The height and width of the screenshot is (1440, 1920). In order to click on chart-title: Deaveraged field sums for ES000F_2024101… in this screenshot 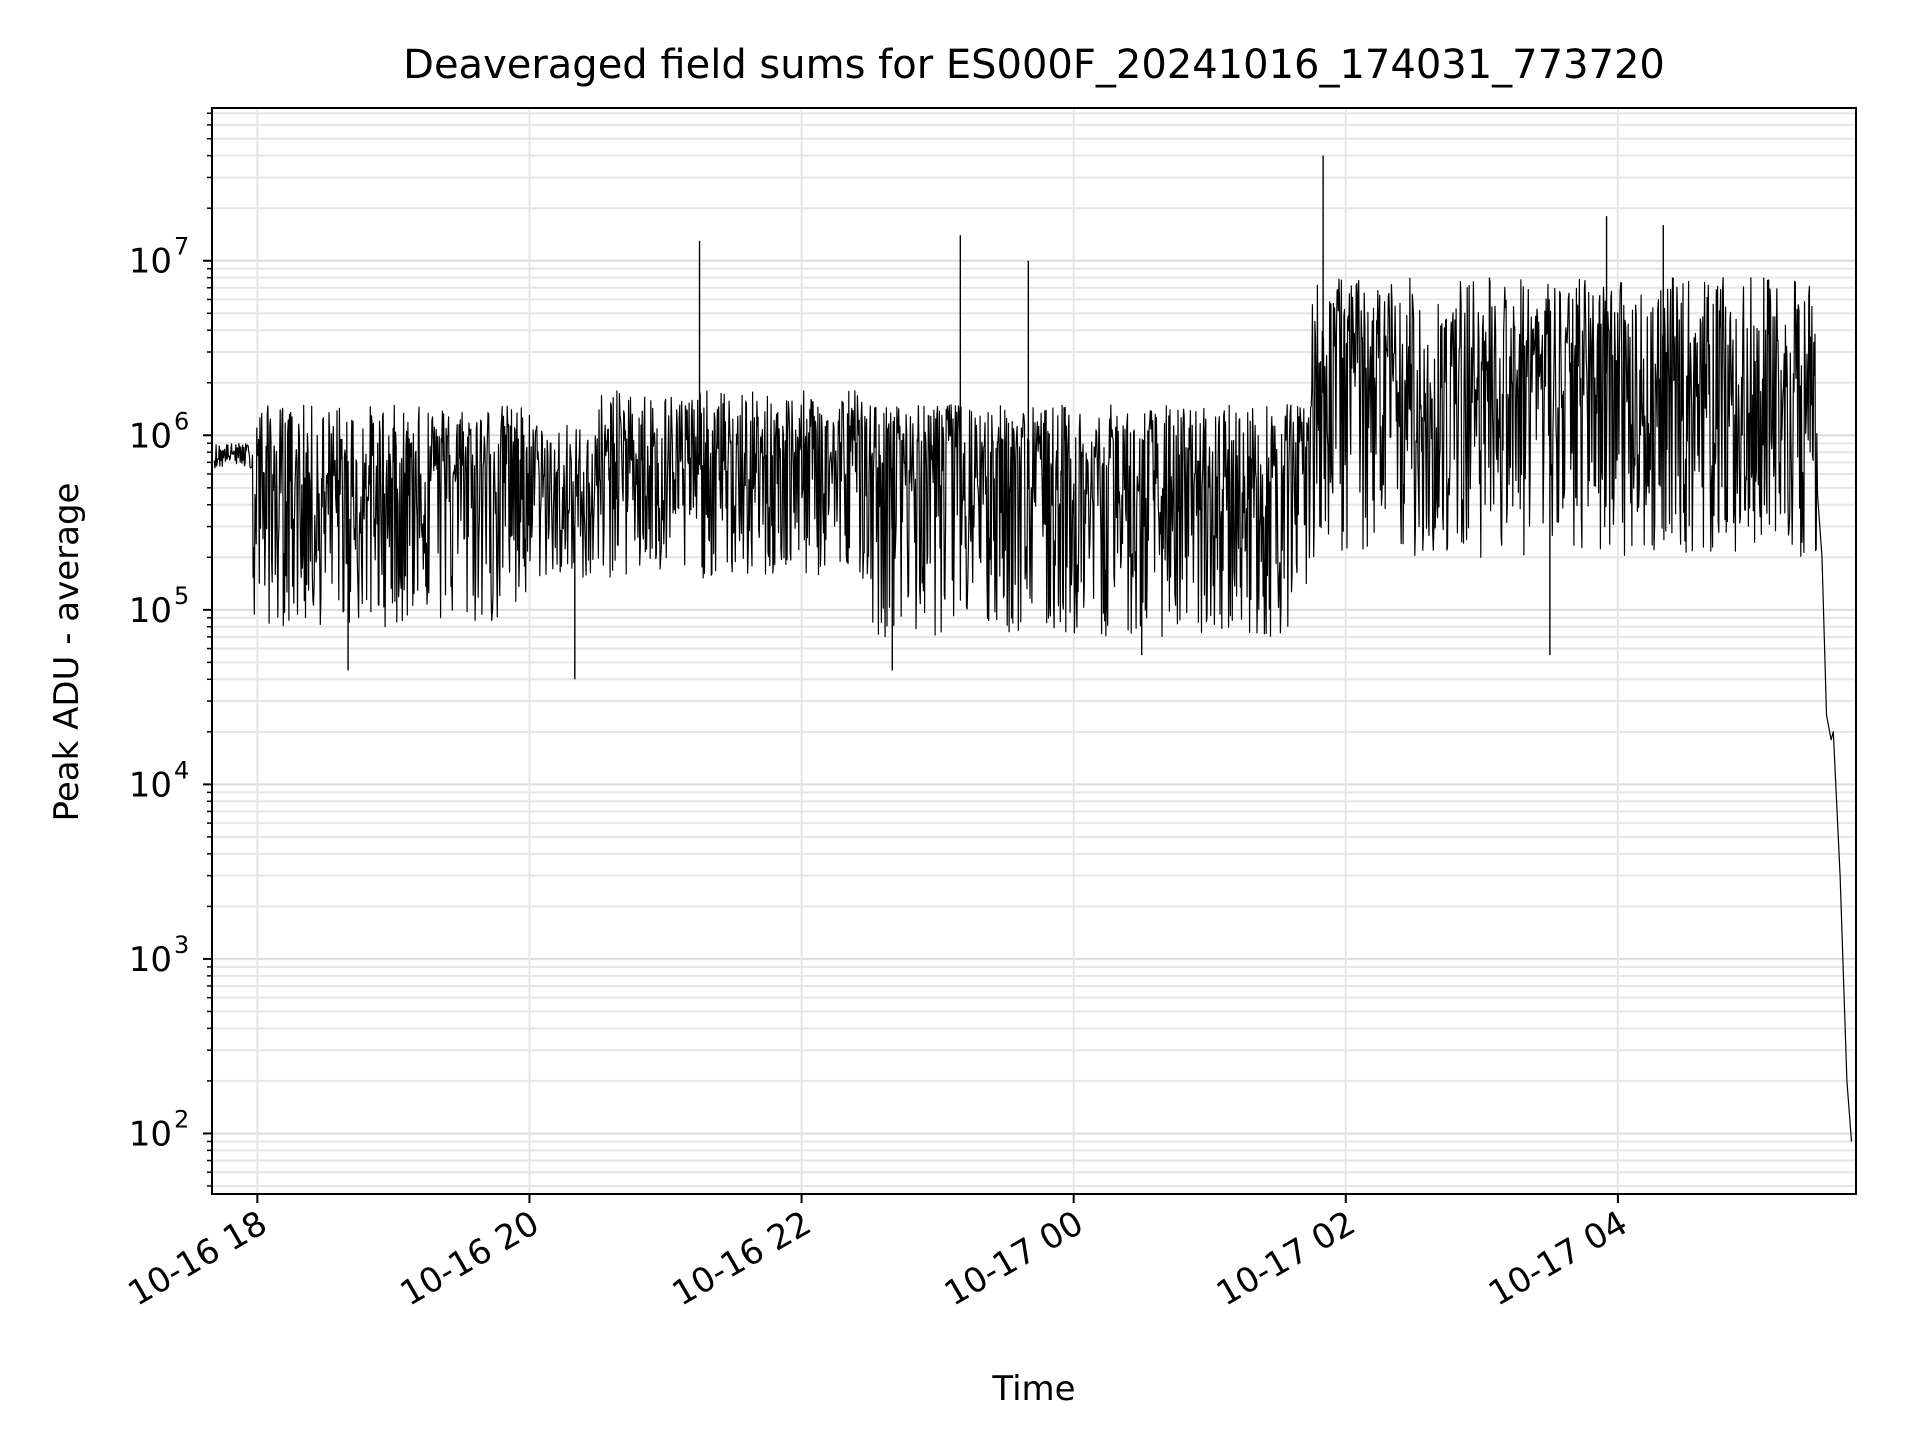, I will do `click(1034, 65)`.